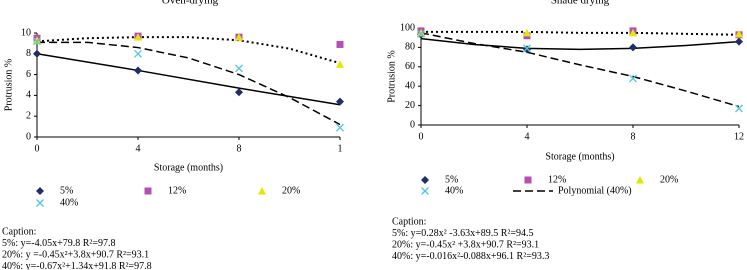  What do you see at coordinates (410, 105) in the screenshot?
I see `y-tick-label: 20` at bounding box center [410, 105].